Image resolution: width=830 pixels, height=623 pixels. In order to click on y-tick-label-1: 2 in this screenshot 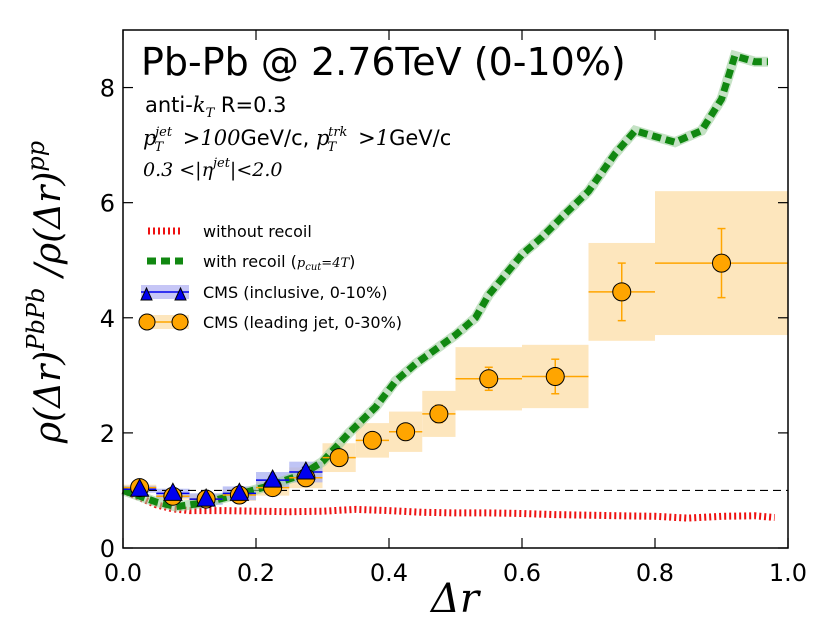, I will do `click(107, 434)`.